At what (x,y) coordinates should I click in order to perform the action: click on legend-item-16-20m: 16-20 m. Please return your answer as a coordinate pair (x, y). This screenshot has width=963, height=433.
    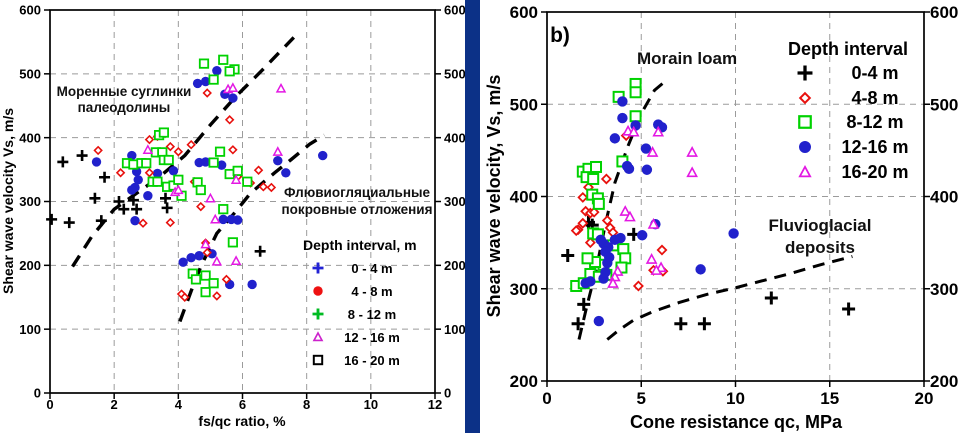
    Looking at the image, I should click on (853, 172).